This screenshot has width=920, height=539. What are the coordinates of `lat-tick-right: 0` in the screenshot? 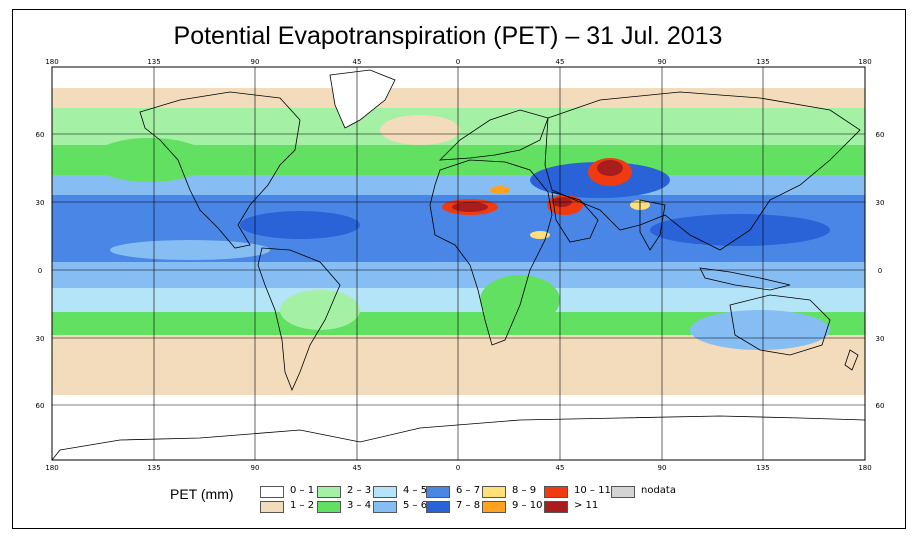 It's located at (880, 271).